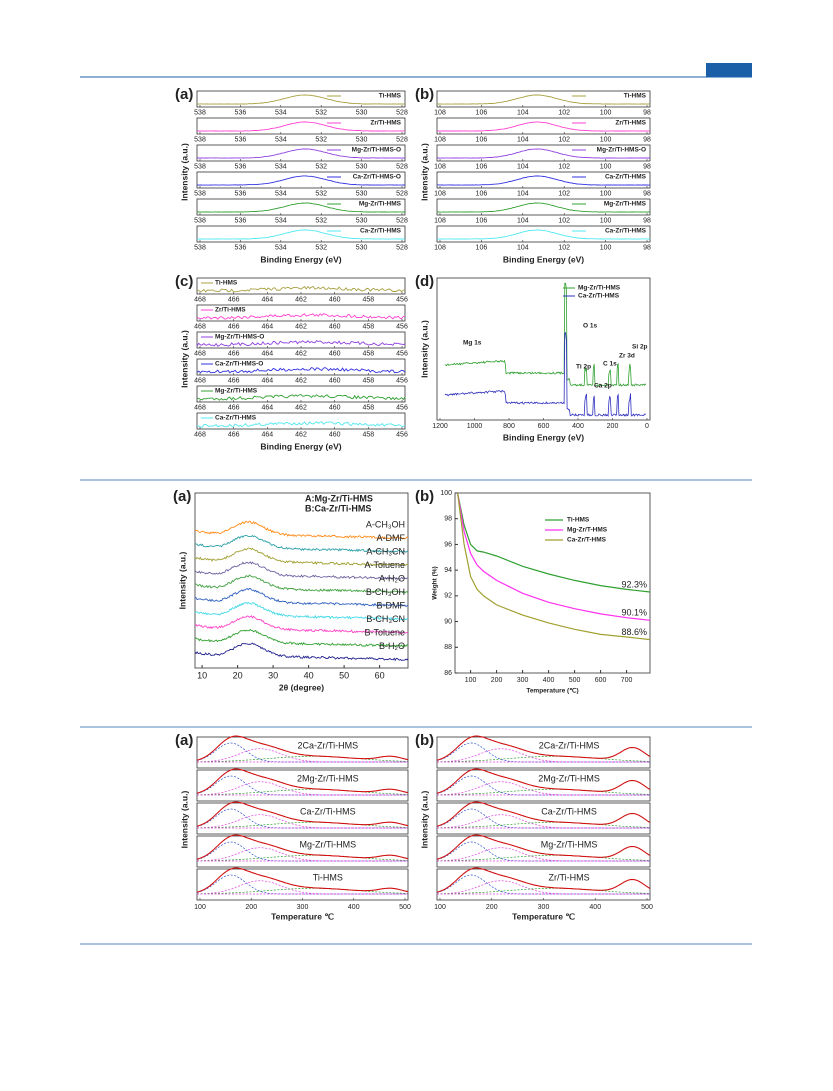  I want to click on x-tick-label: 600, so click(544, 426).